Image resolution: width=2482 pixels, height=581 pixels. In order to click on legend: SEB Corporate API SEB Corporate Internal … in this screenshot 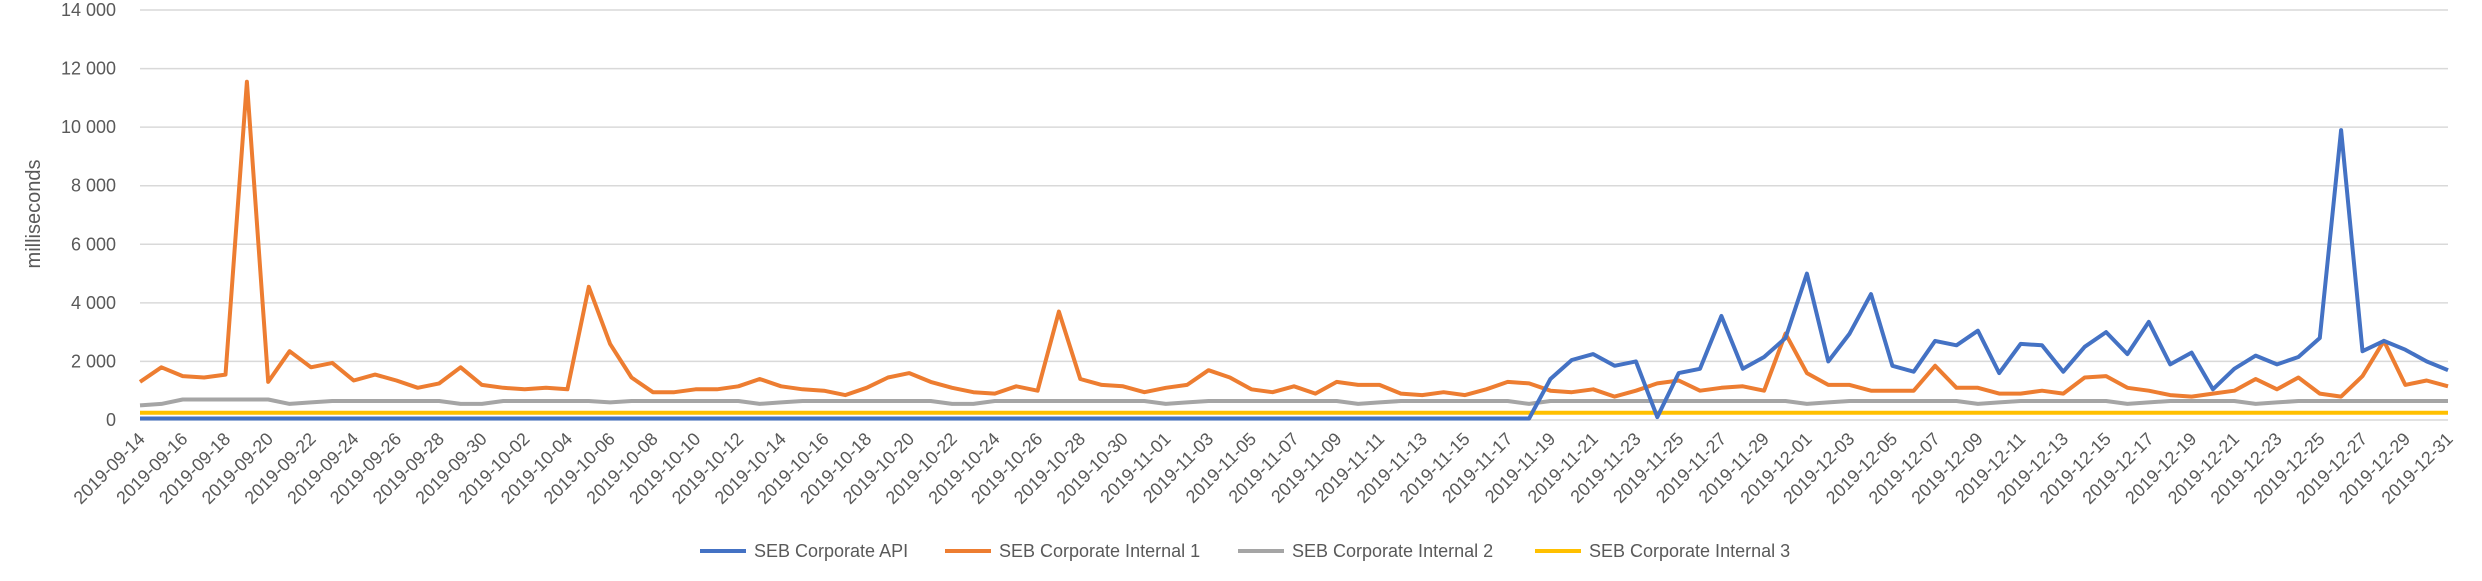, I will do `click(1245, 551)`.